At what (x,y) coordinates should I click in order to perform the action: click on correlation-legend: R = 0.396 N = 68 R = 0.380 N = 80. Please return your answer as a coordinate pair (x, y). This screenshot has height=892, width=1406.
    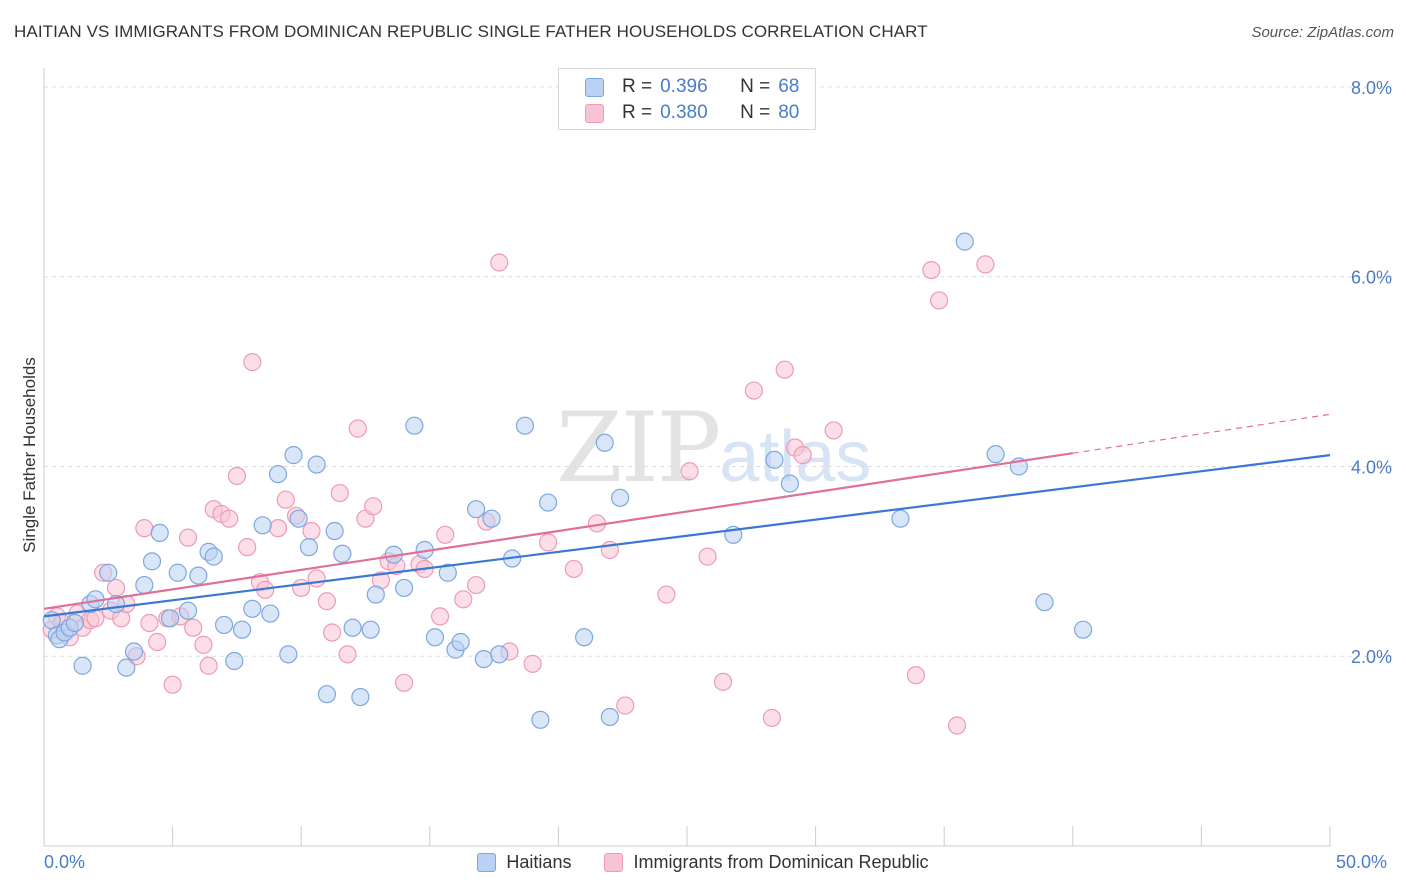
    Looking at the image, I should click on (687, 99).